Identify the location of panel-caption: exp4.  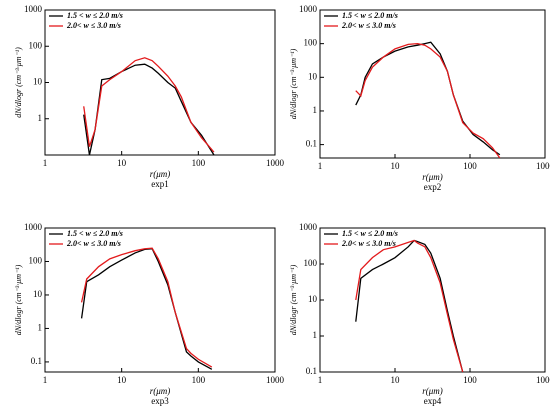
(433, 401).